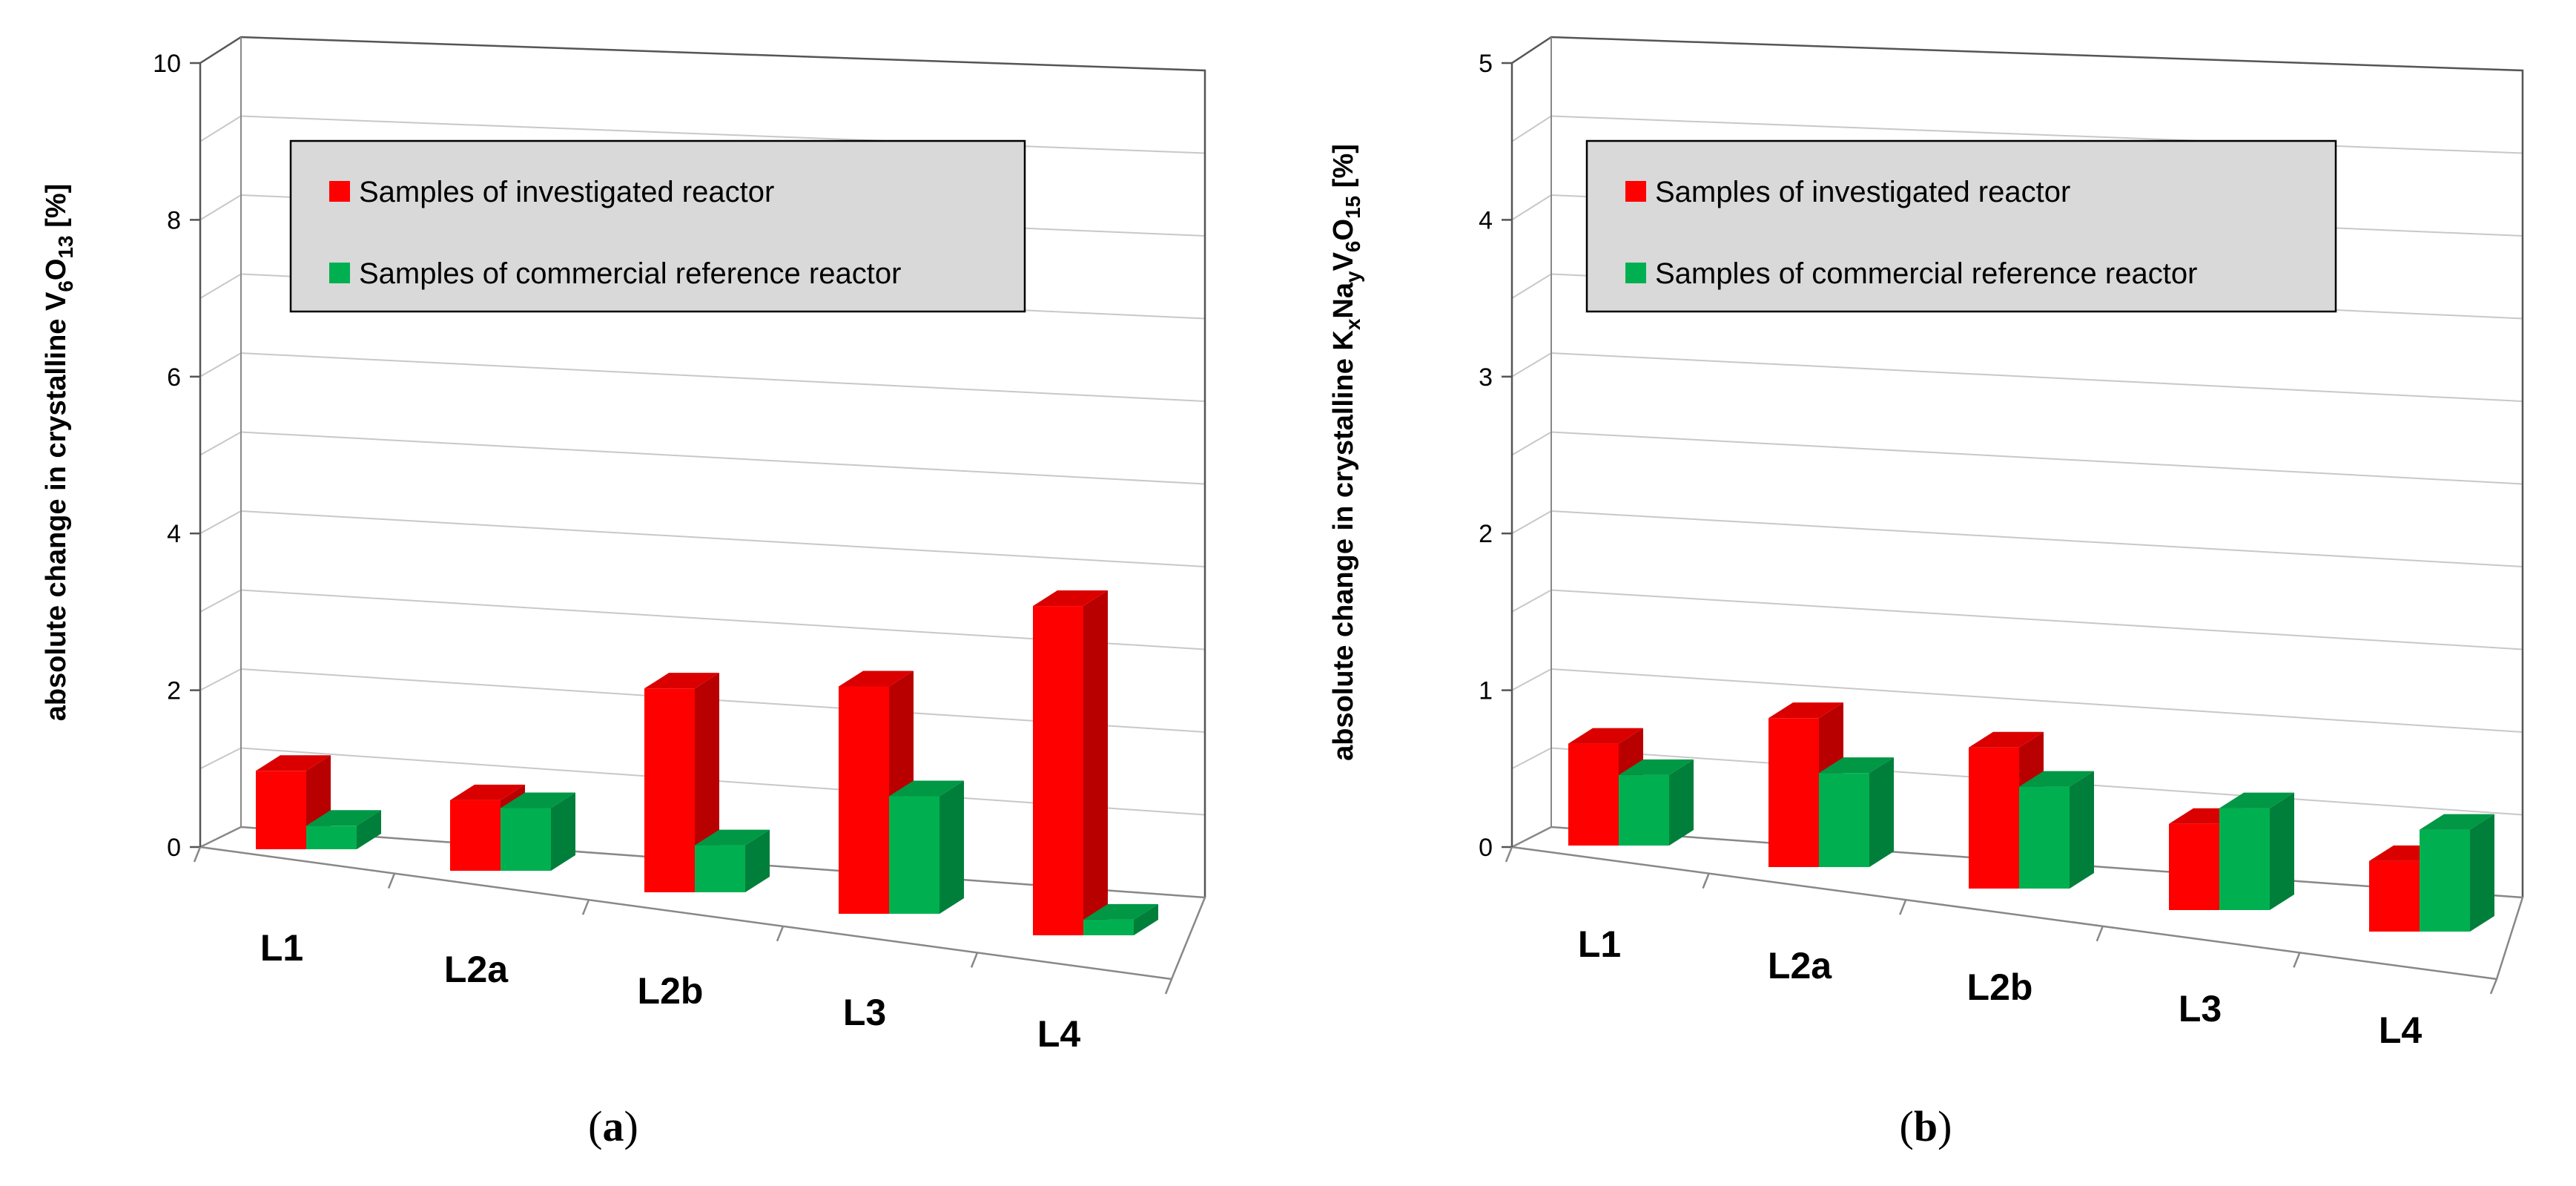  I want to click on y-tick-label: 10, so click(167, 64).